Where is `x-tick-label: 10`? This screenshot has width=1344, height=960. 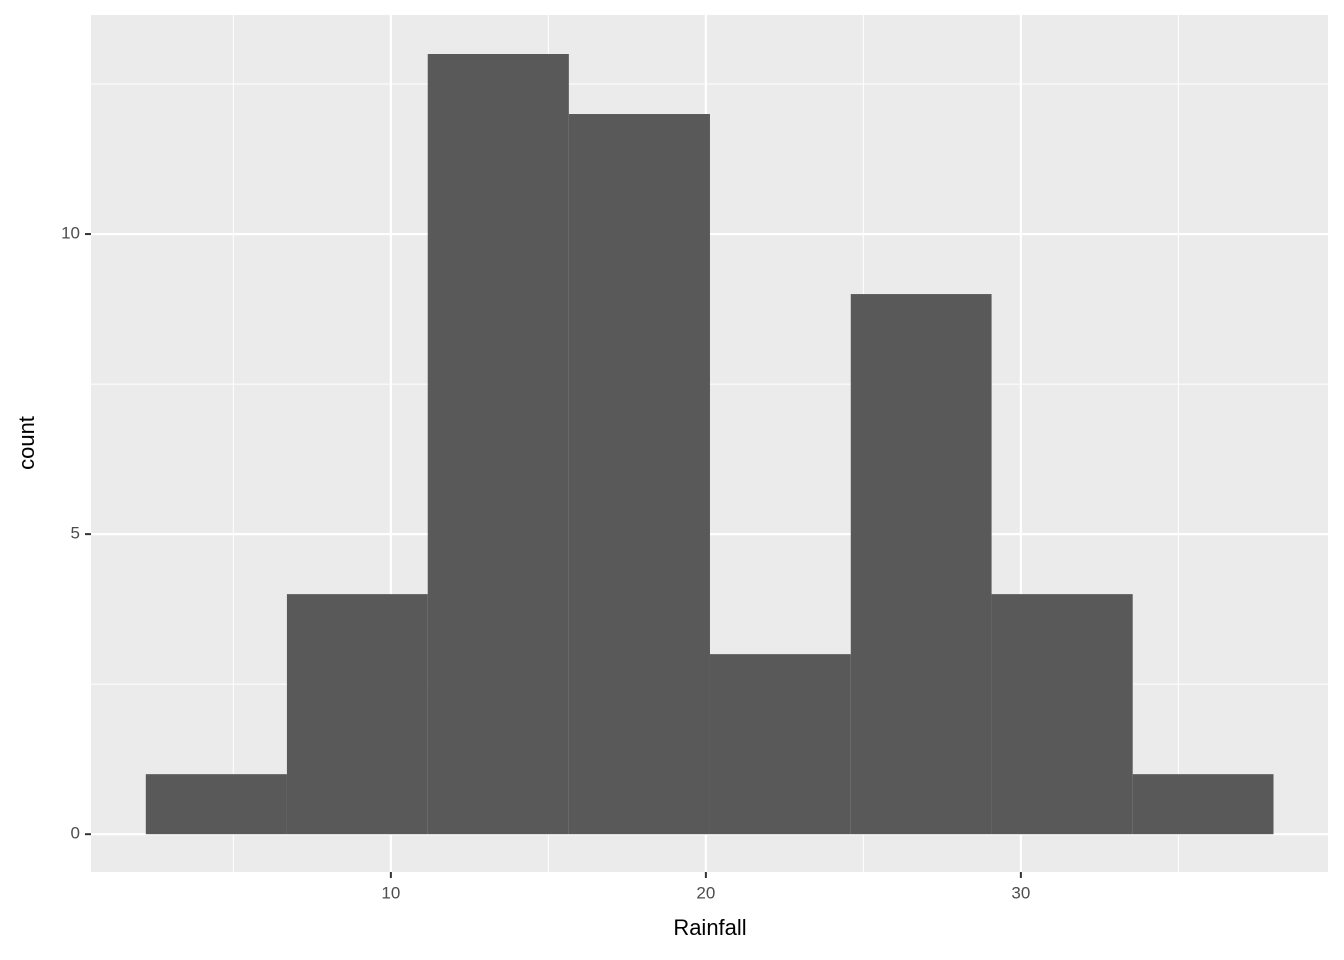
x-tick-label: 10 is located at coordinates (390, 892).